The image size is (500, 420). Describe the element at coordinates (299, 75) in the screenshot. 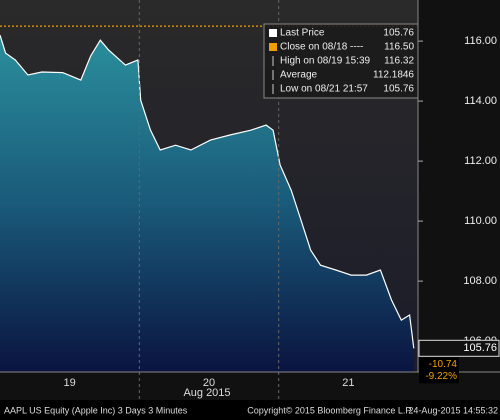

I see `legend-label: Average` at that location.